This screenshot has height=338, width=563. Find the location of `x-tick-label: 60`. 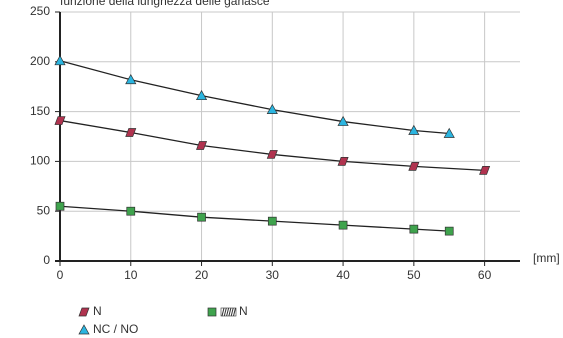

x-tick-label: 60 is located at coordinates (485, 275).